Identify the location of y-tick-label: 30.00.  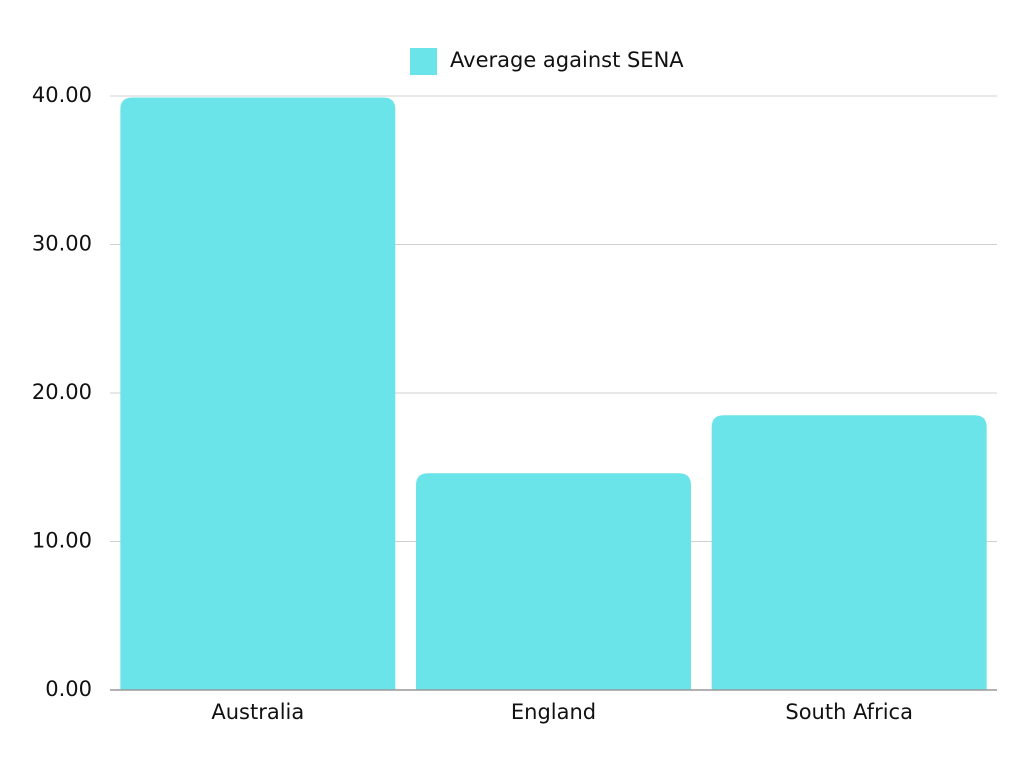
(62, 244).